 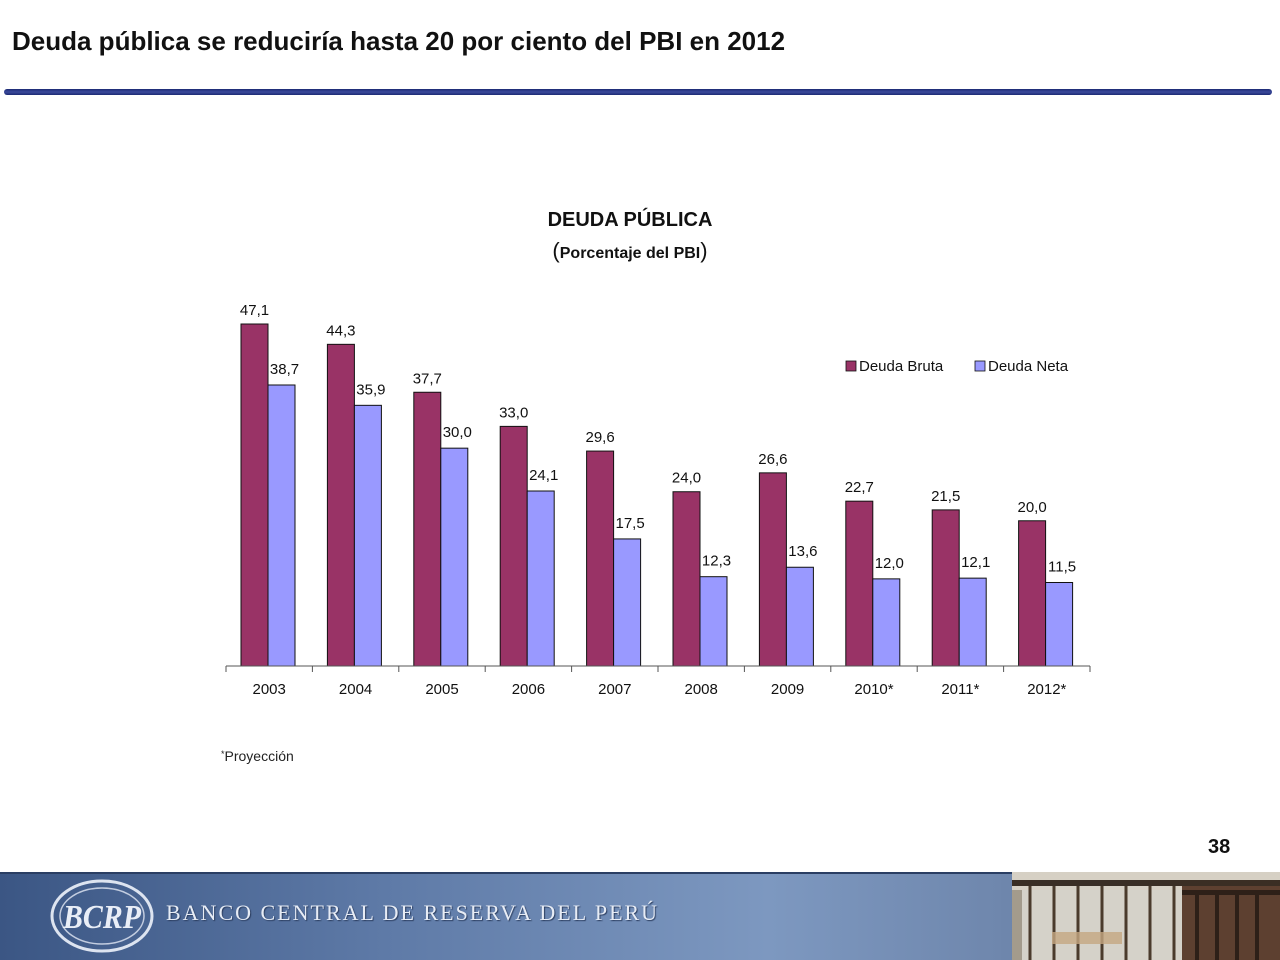 I want to click on value-label-deuda-neta-2003: 38,7, so click(x=284, y=369).